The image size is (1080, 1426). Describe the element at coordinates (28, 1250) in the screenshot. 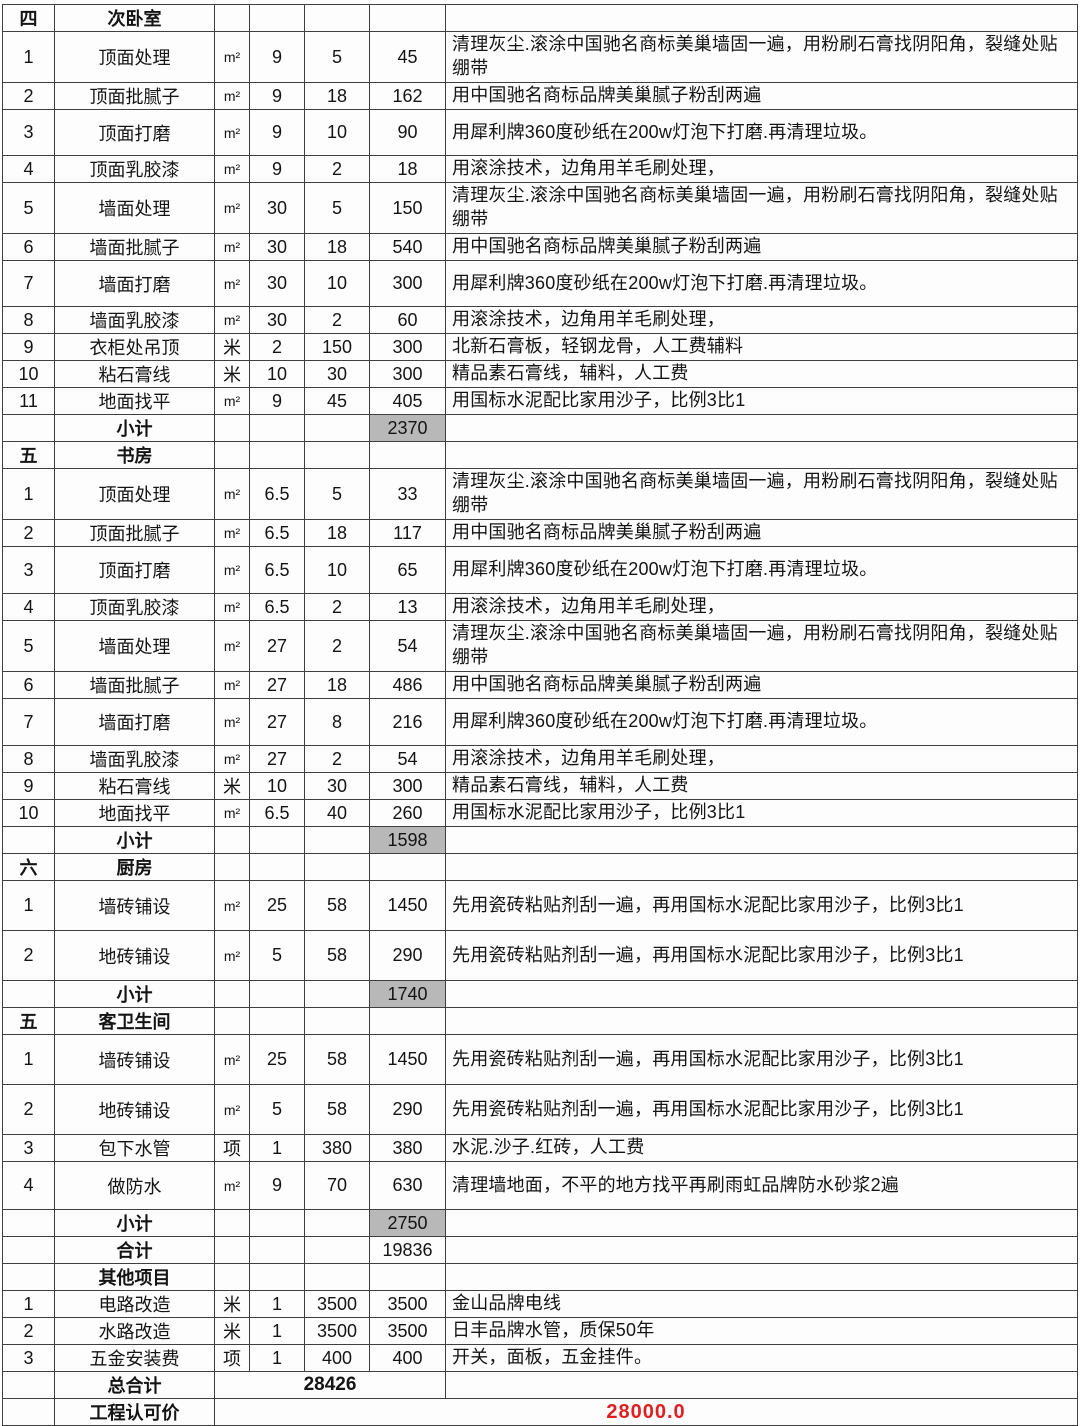

I see `row-number-cell` at that location.